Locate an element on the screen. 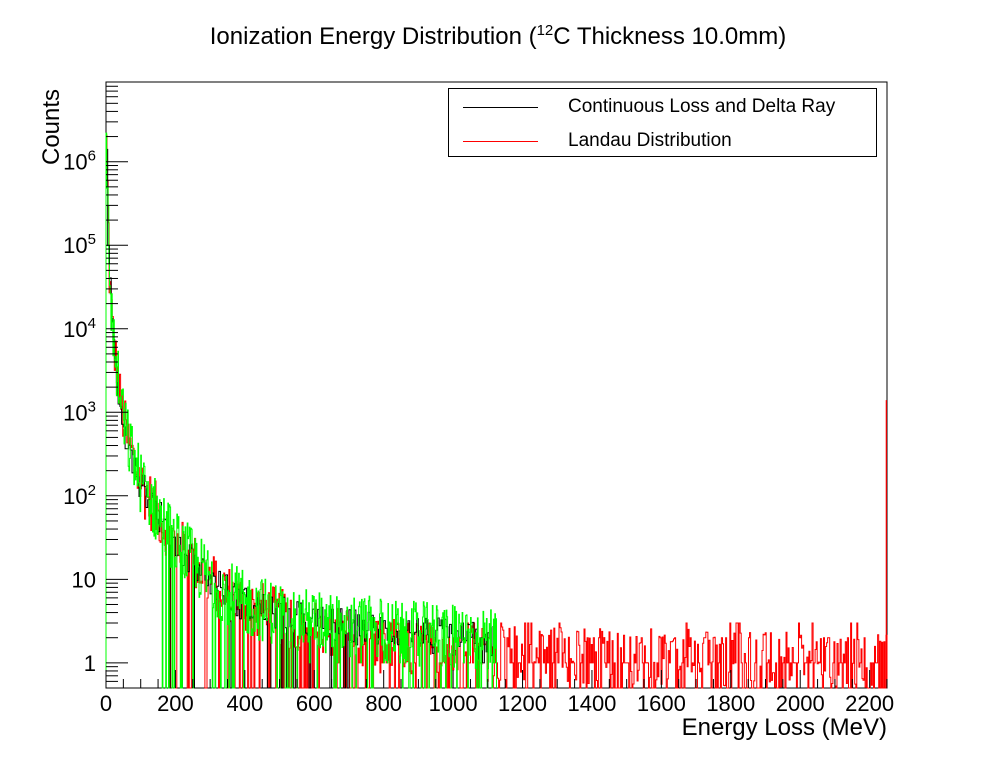  legend-swatch-black is located at coordinates (500, 107).